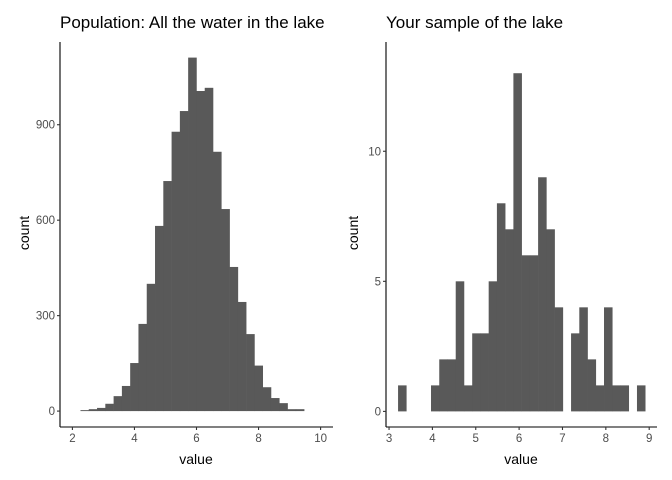 The image size is (672, 480). What do you see at coordinates (196, 459) in the screenshot?
I see `population-x-label: value` at bounding box center [196, 459].